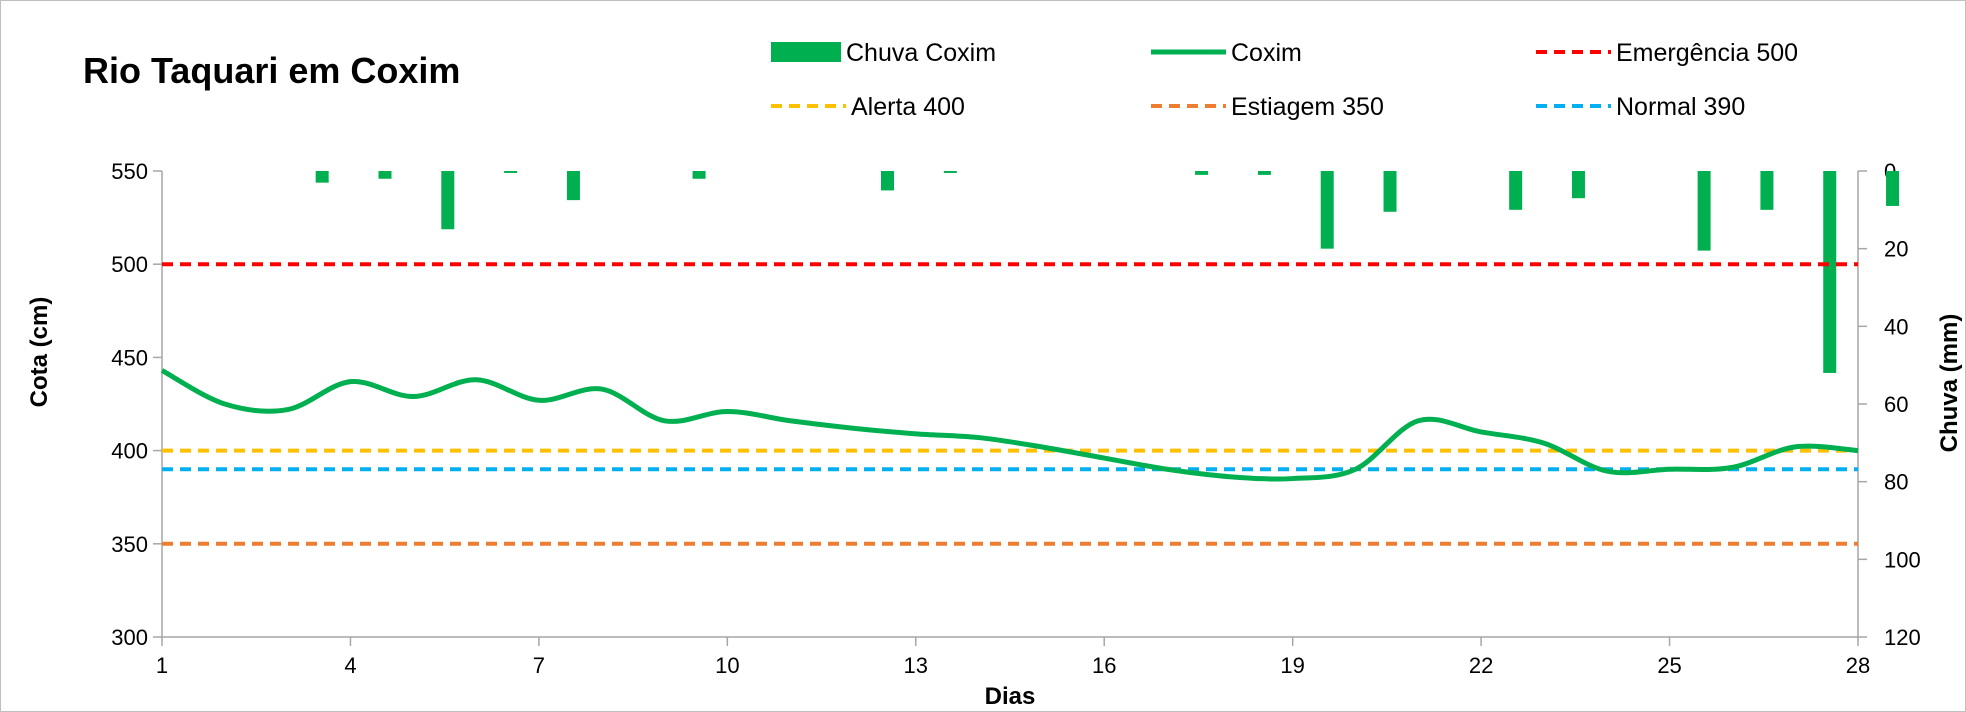  What do you see at coordinates (1010, 696) in the screenshot?
I see `x-axis-title: Dias` at bounding box center [1010, 696].